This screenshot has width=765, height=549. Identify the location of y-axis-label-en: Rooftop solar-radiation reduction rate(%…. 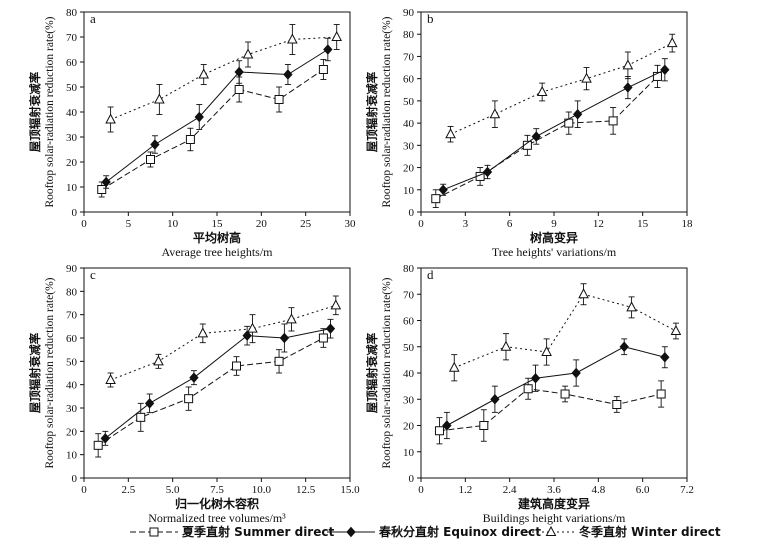
(50, 372).